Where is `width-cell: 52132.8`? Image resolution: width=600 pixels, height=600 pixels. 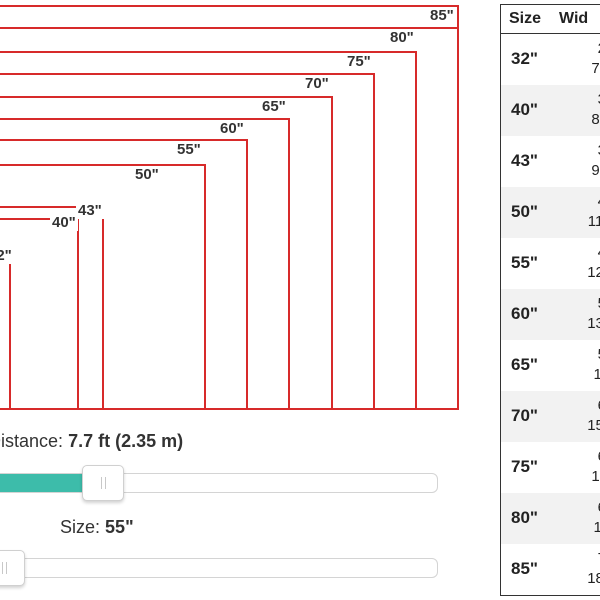
width-cell: 52132.8 is located at coordinates (575, 314).